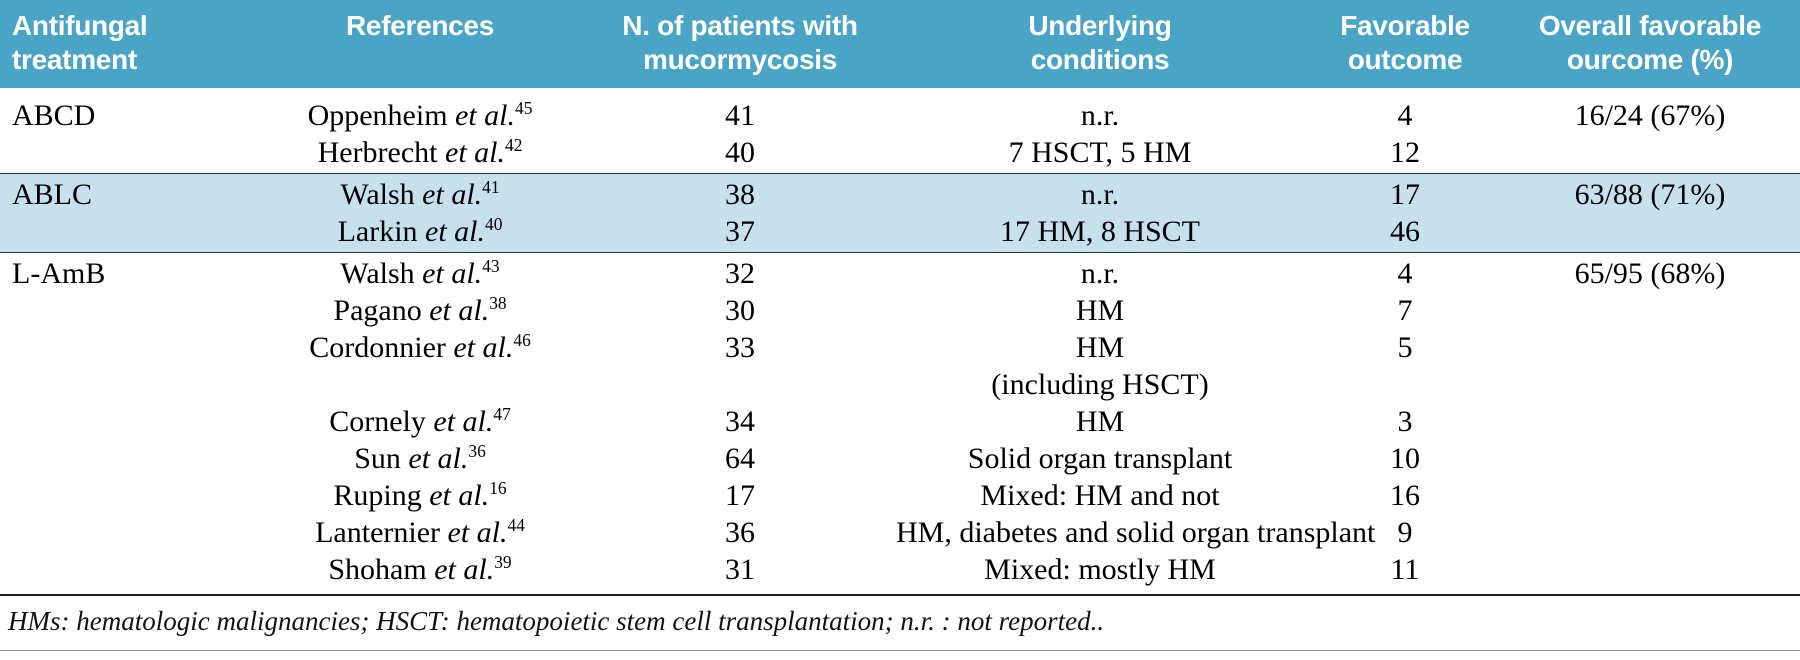 This screenshot has width=1800, height=660. What do you see at coordinates (125, 272) in the screenshot?
I see `treatment-cell: L-AmB` at bounding box center [125, 272].